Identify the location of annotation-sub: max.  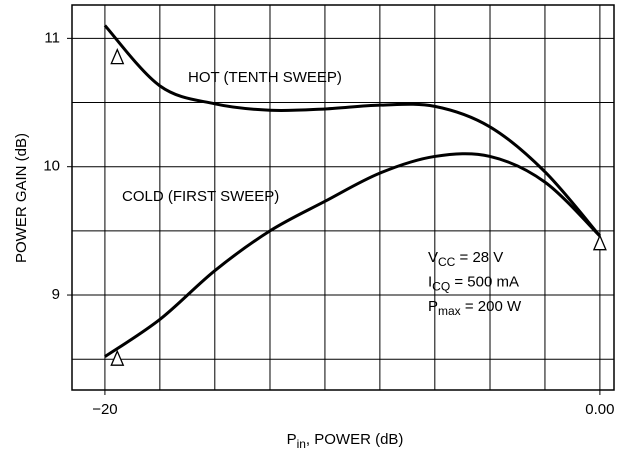
(449, 311).